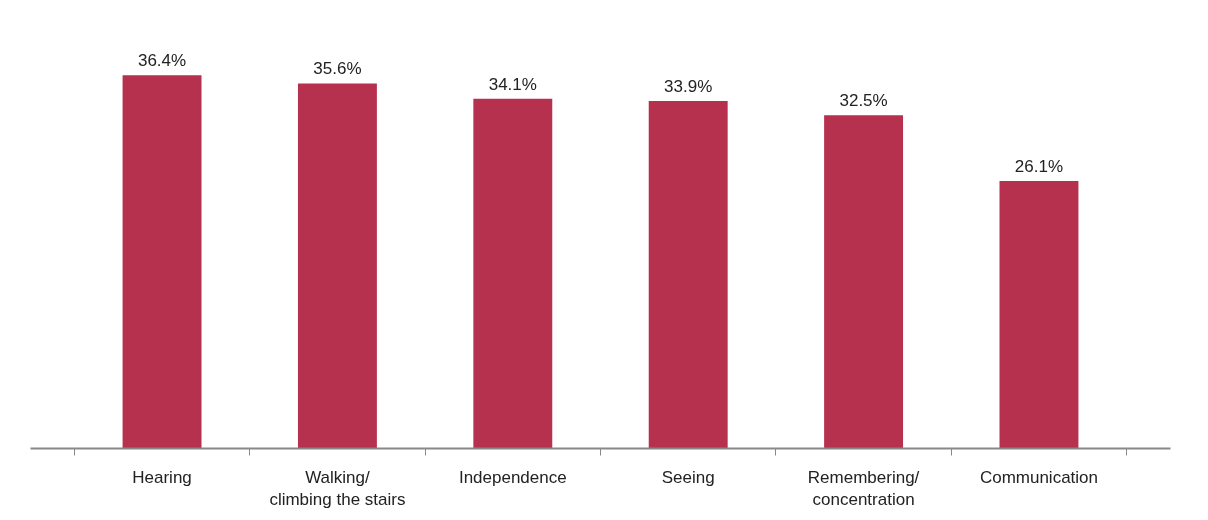 Image resolution: width=1208 pixels, height=520 pixels. What do you see at coordinates (337, 488) in the screenshot?
I see `x-tick-label: Walking/ climbing the stairs` at bounding box center [337, 488].